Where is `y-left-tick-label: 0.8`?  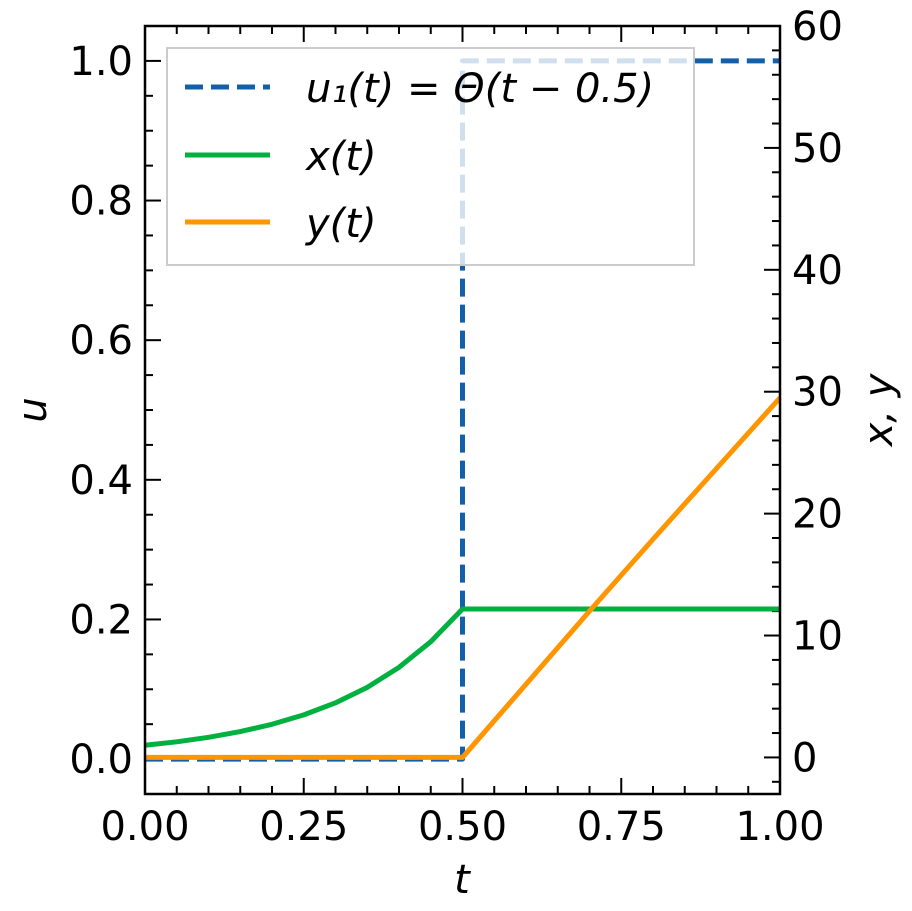 y-left-tick-label: 0.8 is located at coordinates (101, 202).